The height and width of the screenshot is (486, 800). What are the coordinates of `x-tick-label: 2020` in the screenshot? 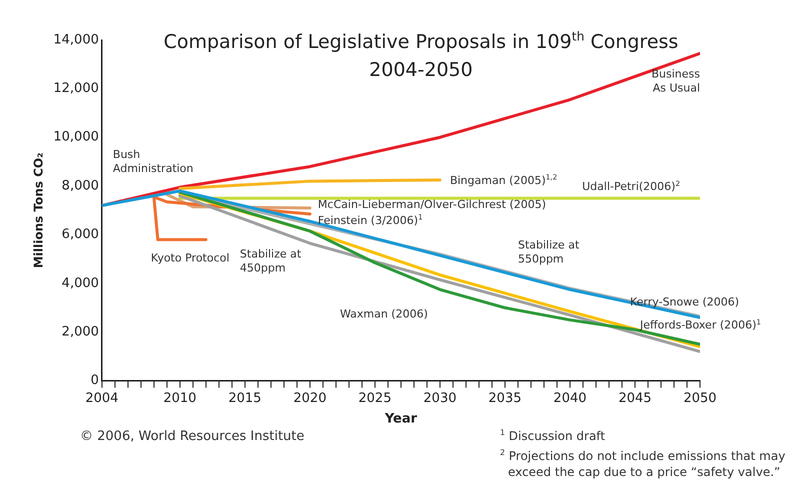 It's located at (309, 398).